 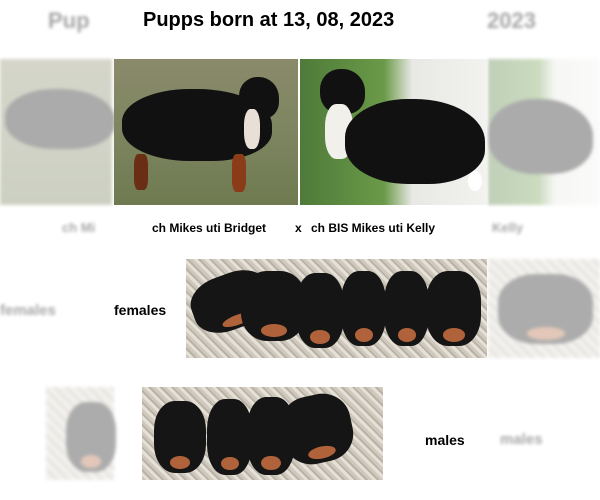 What do you see at coordinates (140, 310) in the screenshot?
I see `females-label: females` at bounding box center [140, 310].